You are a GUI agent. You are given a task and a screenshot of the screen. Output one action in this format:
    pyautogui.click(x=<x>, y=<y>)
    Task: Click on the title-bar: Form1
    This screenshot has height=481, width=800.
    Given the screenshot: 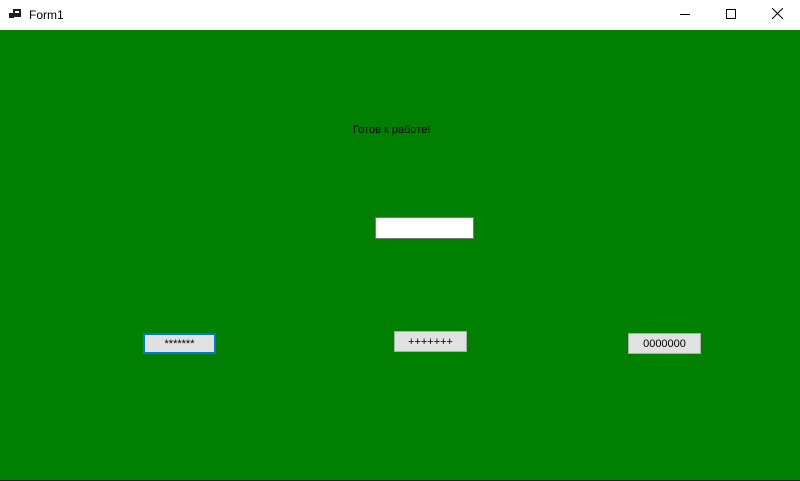 What is the action you would take?
    pyautogui.click(x=400, y=15)
    